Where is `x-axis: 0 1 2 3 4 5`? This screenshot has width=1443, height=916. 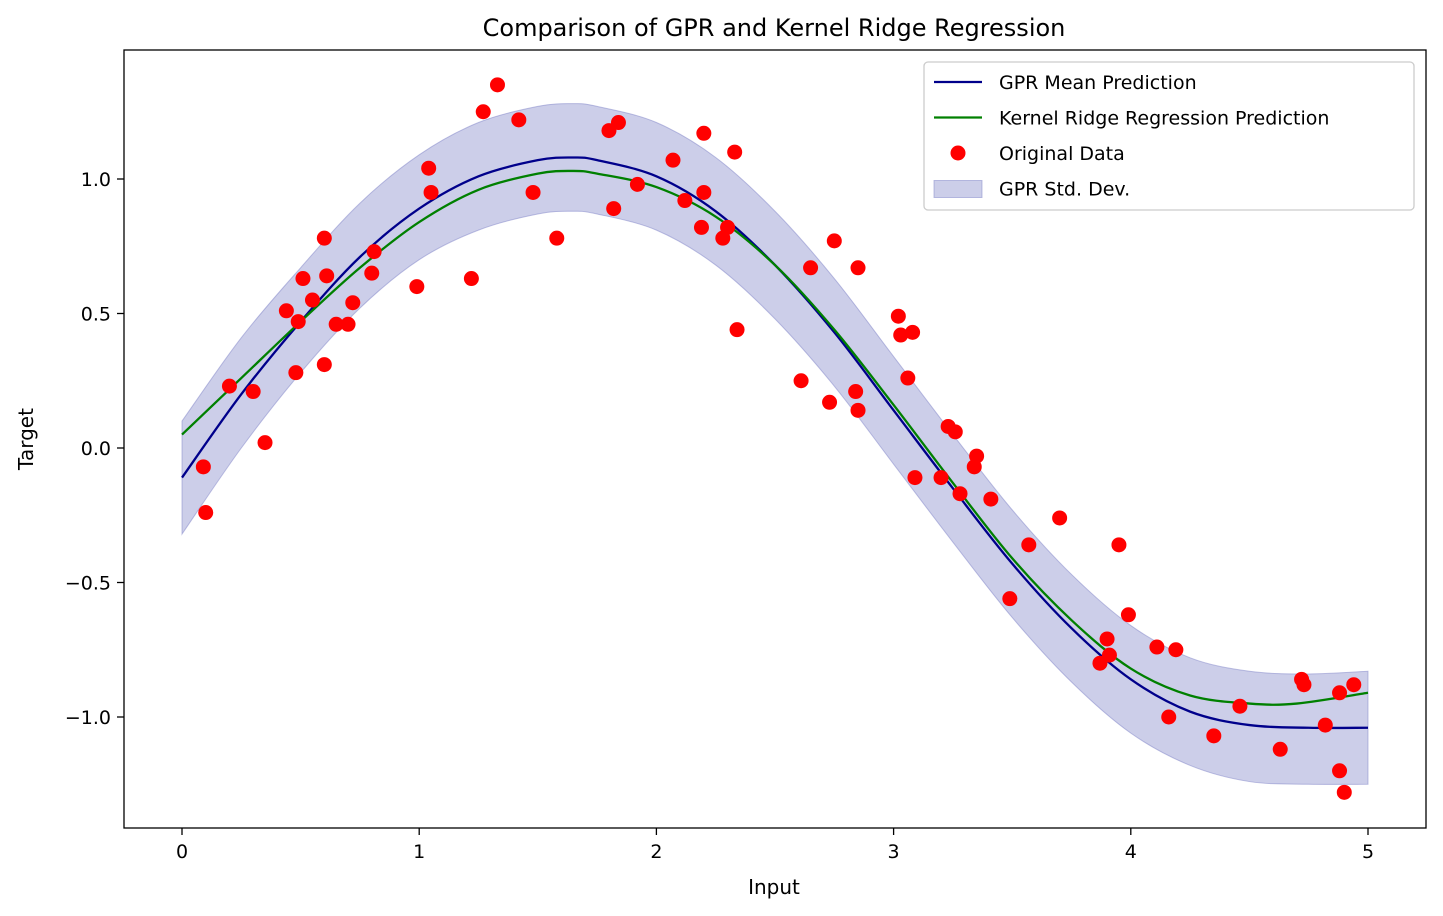
x-axis: 0 1 2 3 4 5 is located at coordinates (775, 845).